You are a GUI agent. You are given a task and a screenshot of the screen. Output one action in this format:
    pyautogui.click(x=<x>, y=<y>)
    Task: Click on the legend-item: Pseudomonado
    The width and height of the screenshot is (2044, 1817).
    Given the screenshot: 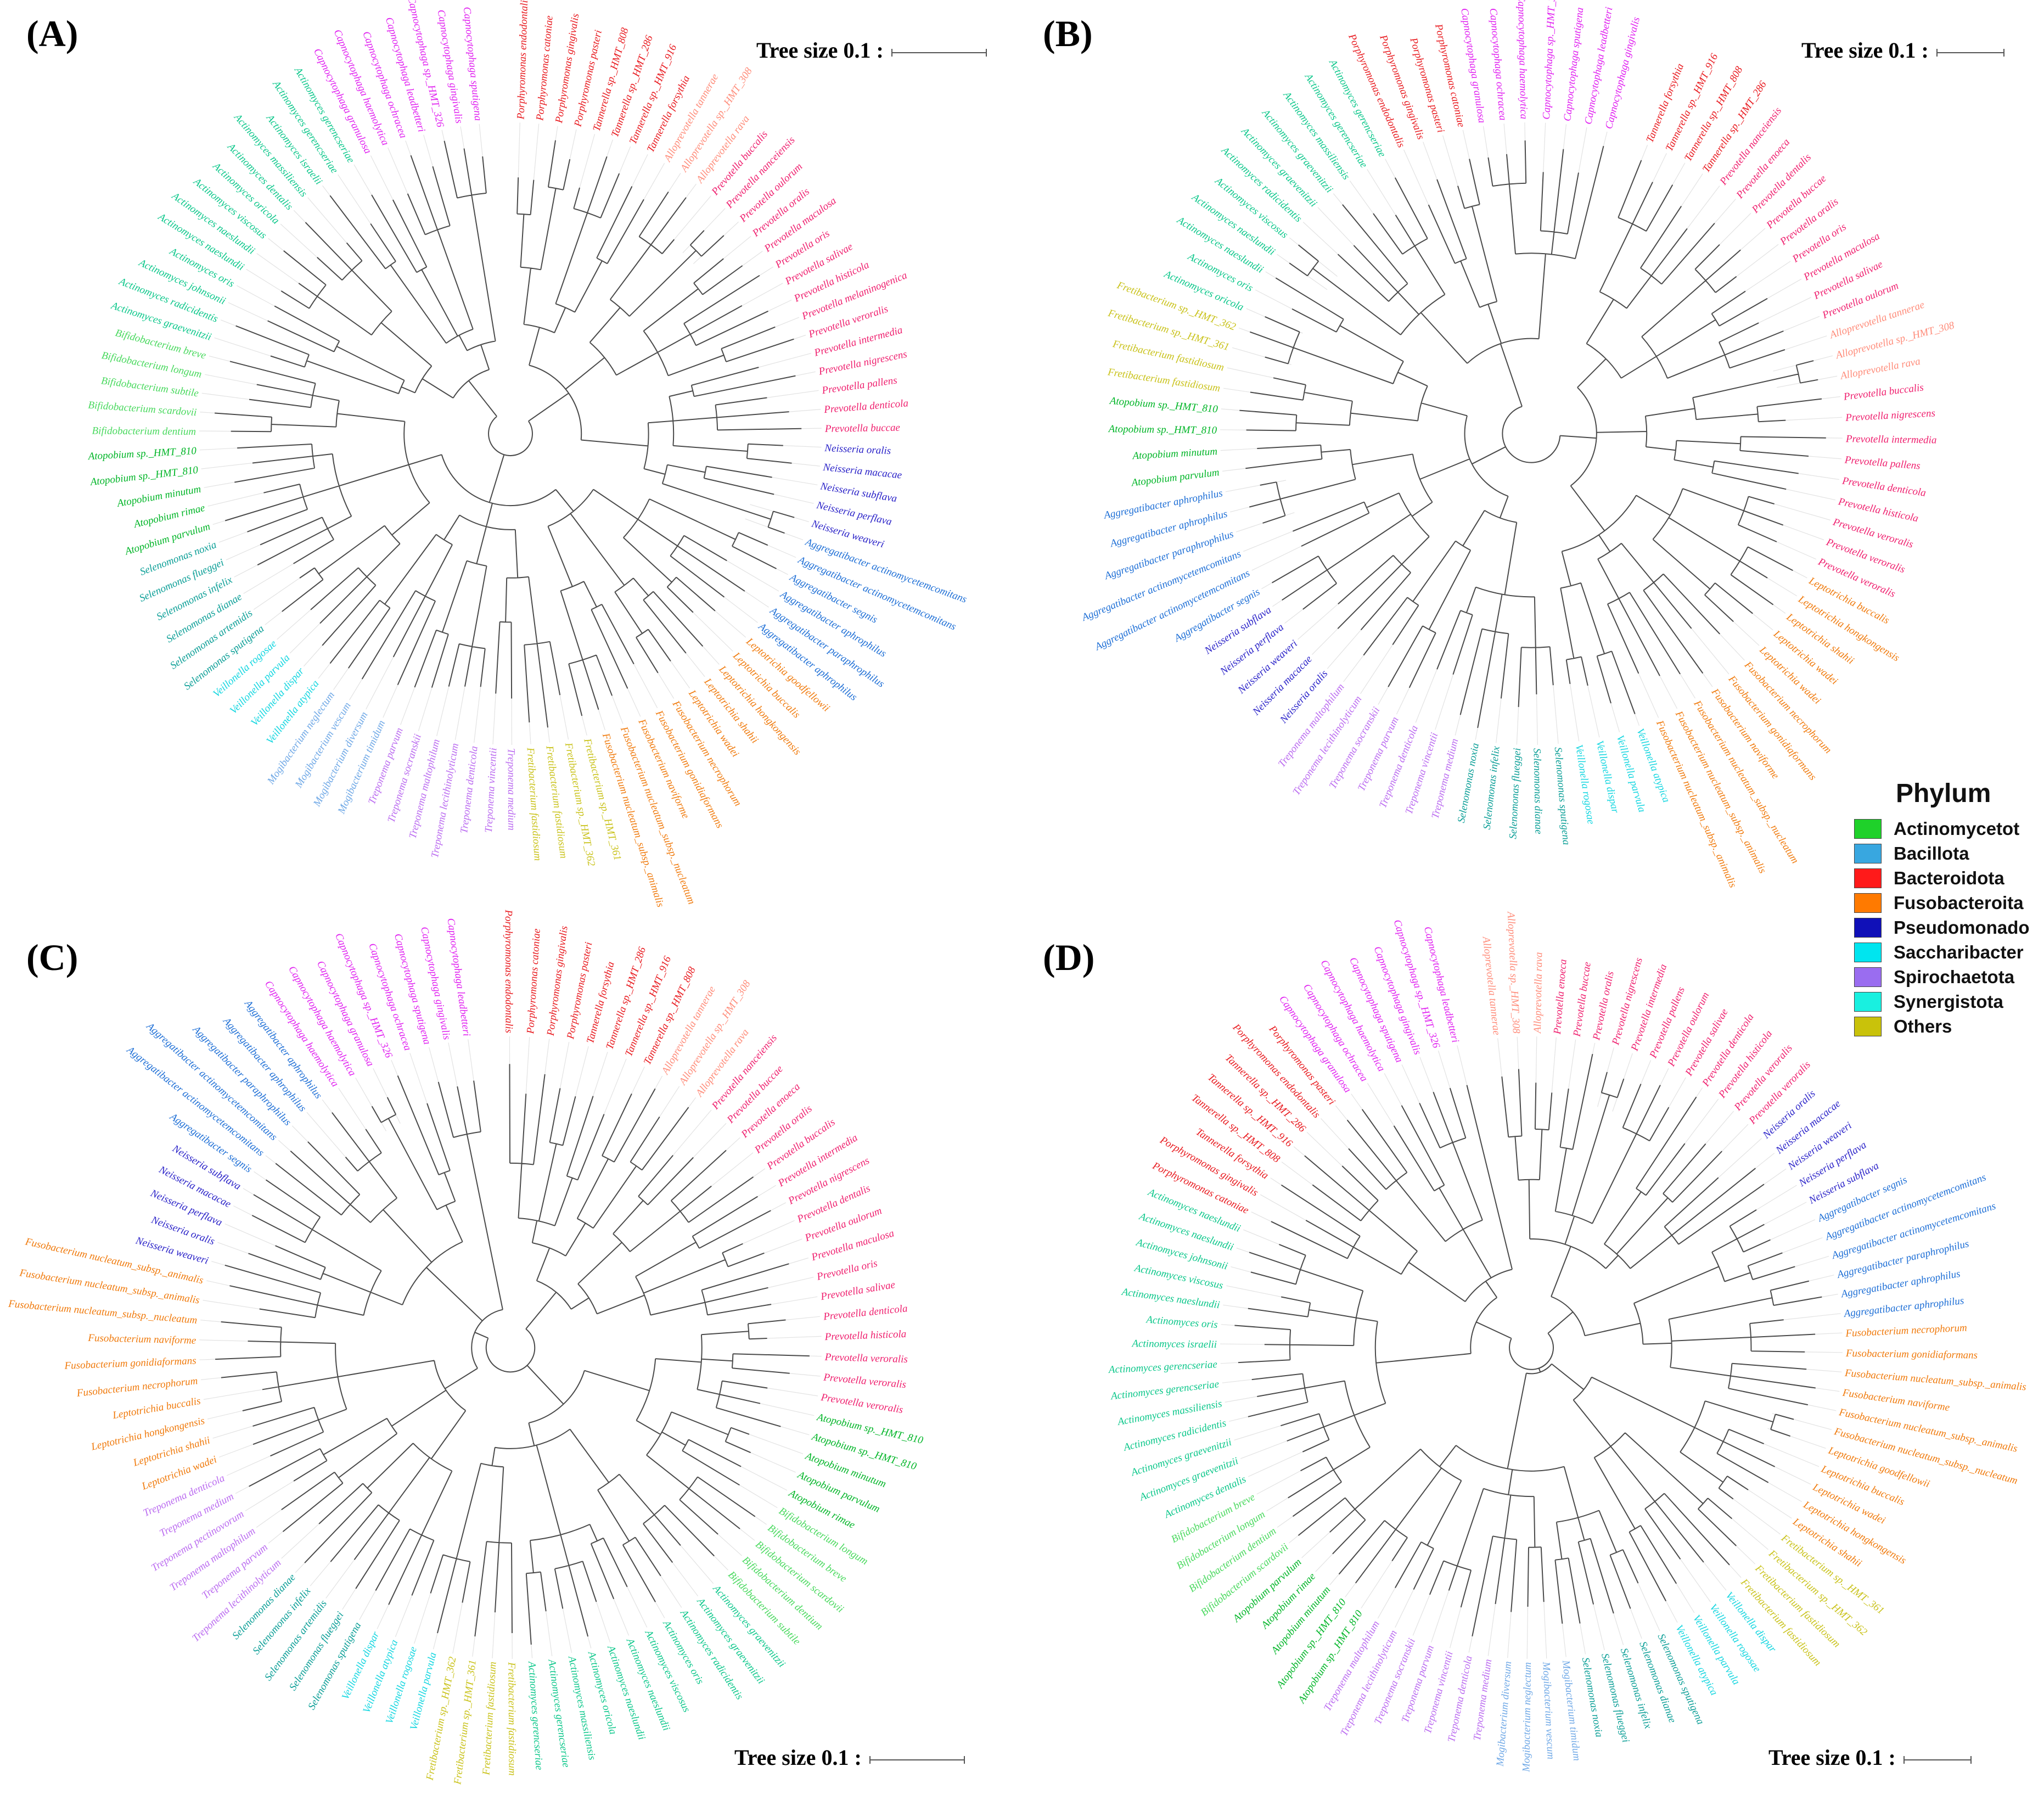 What is the action you would take?
    pyautogui.click(x=1942, y=927)
    